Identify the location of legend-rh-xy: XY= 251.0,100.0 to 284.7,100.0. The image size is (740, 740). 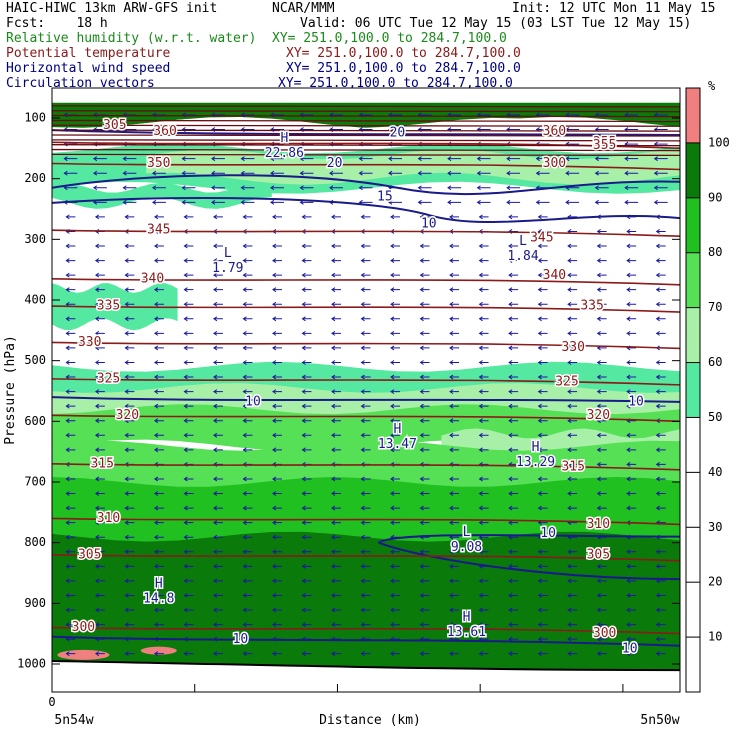
(389, 38).